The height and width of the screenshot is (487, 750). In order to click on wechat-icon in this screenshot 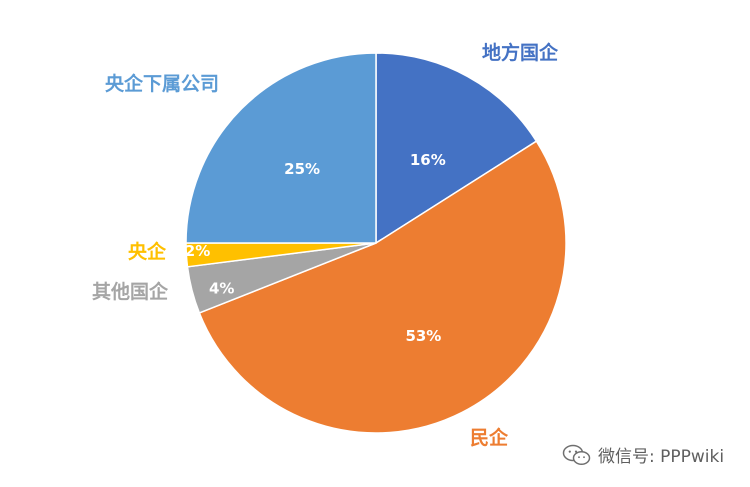, I will do `click(576, 454)`.